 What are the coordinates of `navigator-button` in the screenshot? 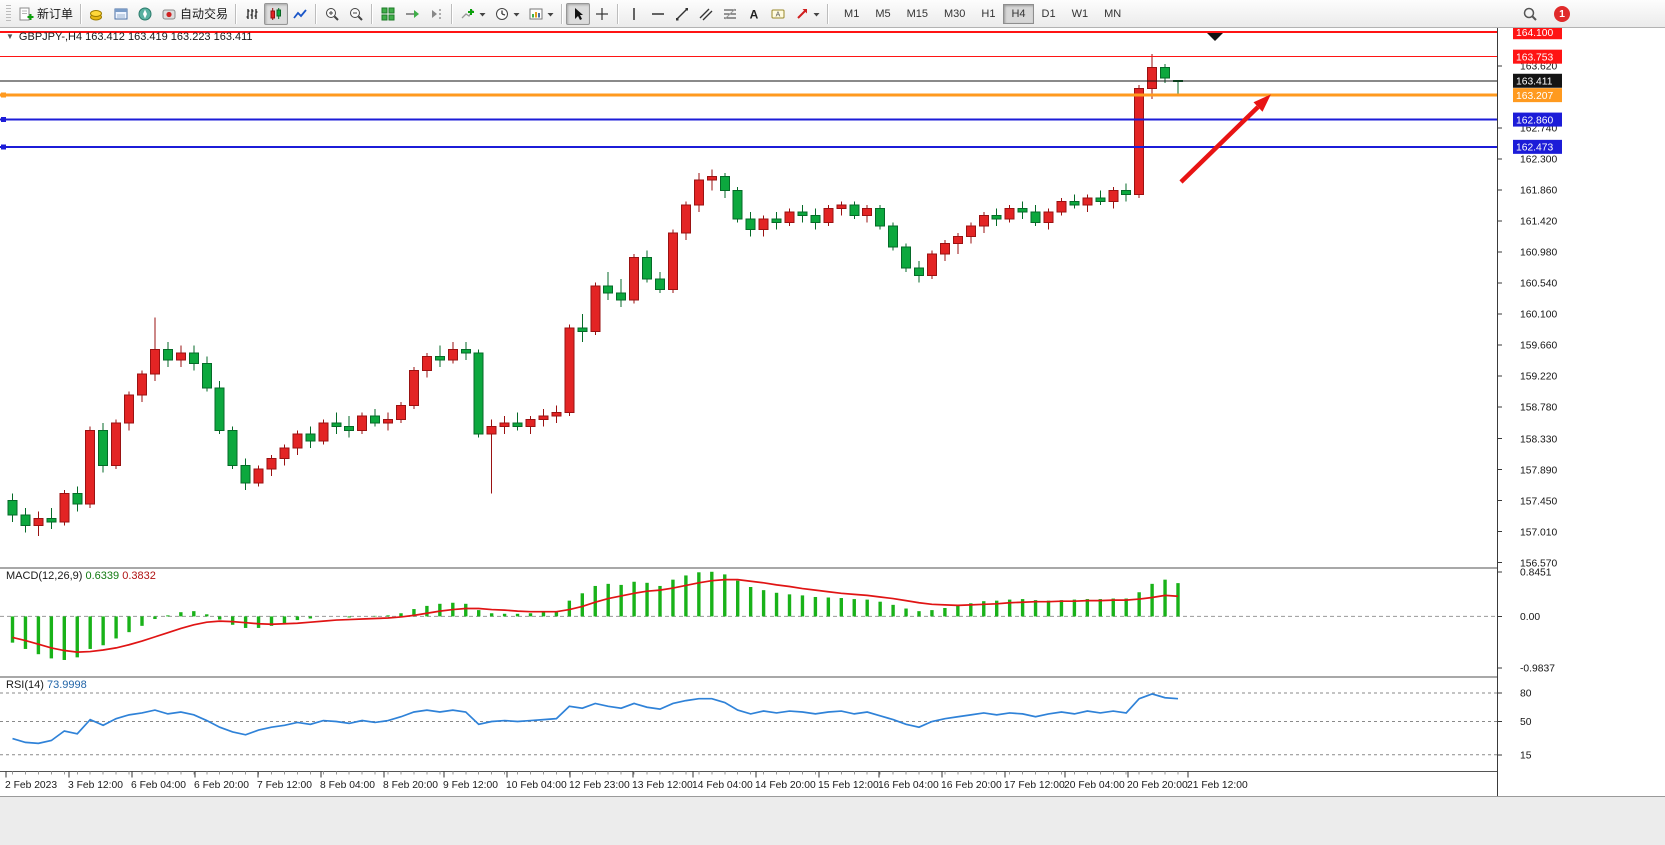 It's located at (145, 14).